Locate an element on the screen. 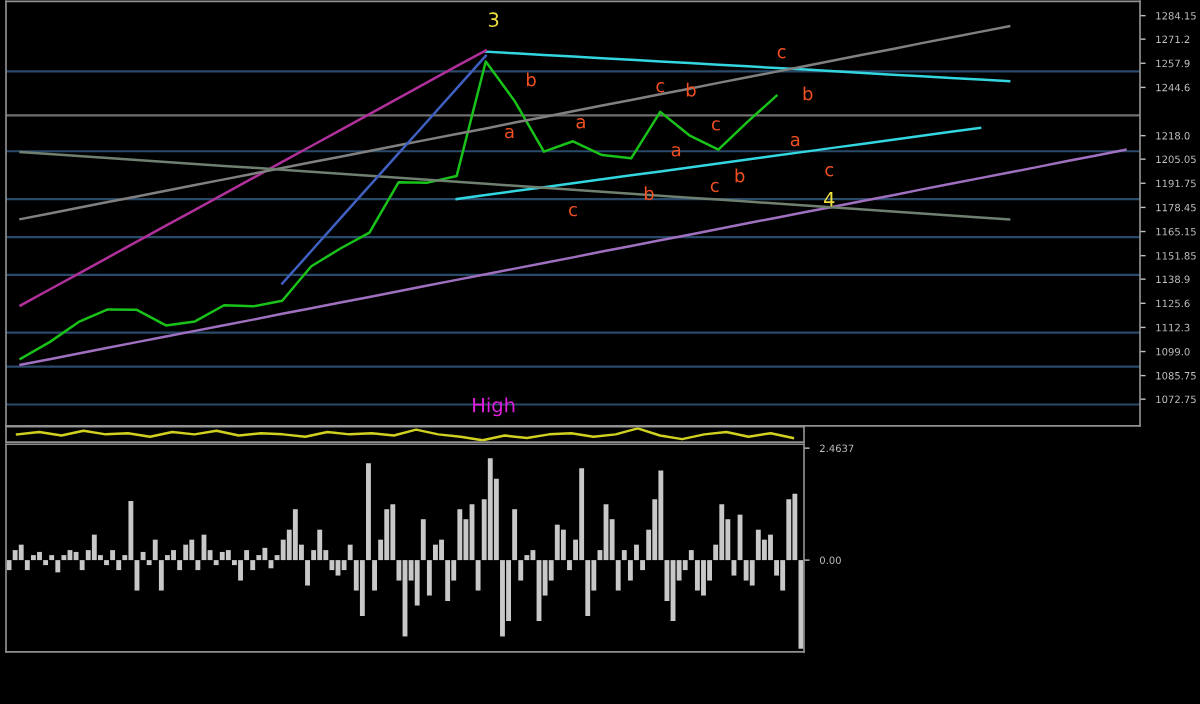  annotation: 4 is located at coordinates (829, 199).